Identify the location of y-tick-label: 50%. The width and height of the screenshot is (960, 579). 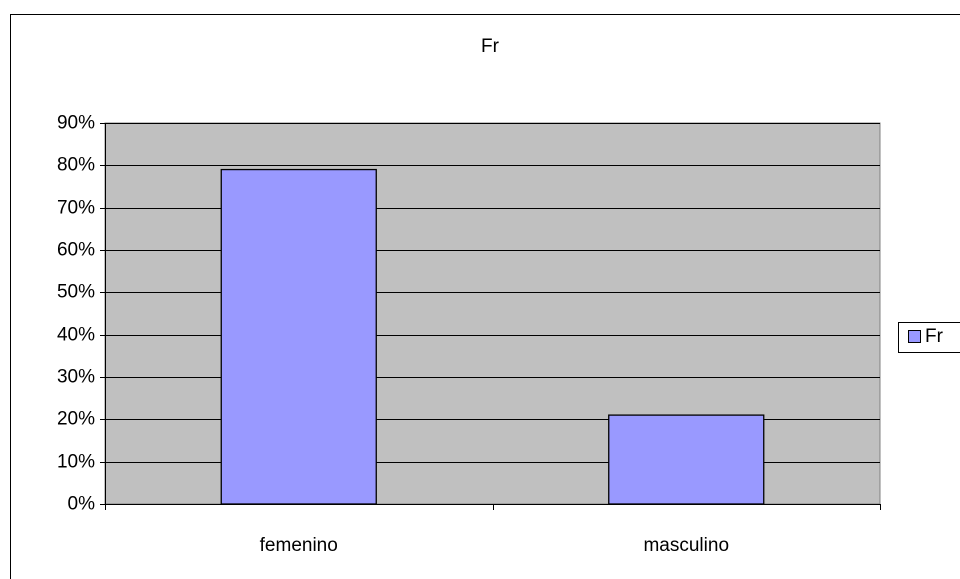
(76, 292).